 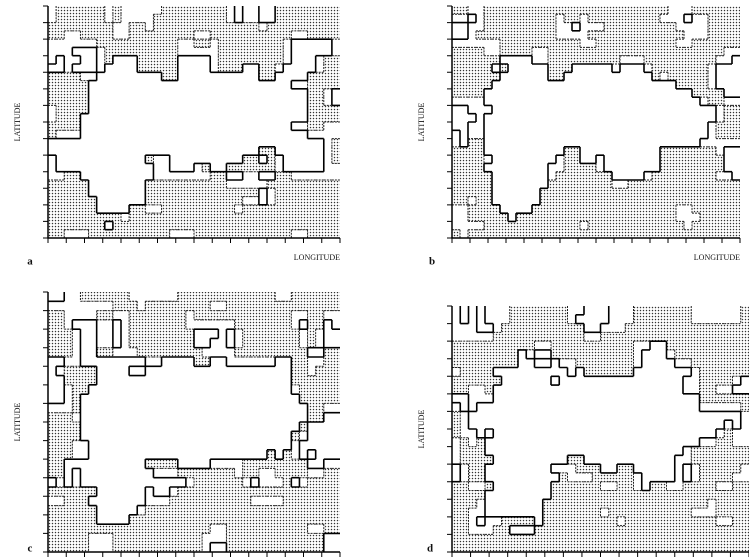 I want to click on region-border, so click(x=596, y=118).